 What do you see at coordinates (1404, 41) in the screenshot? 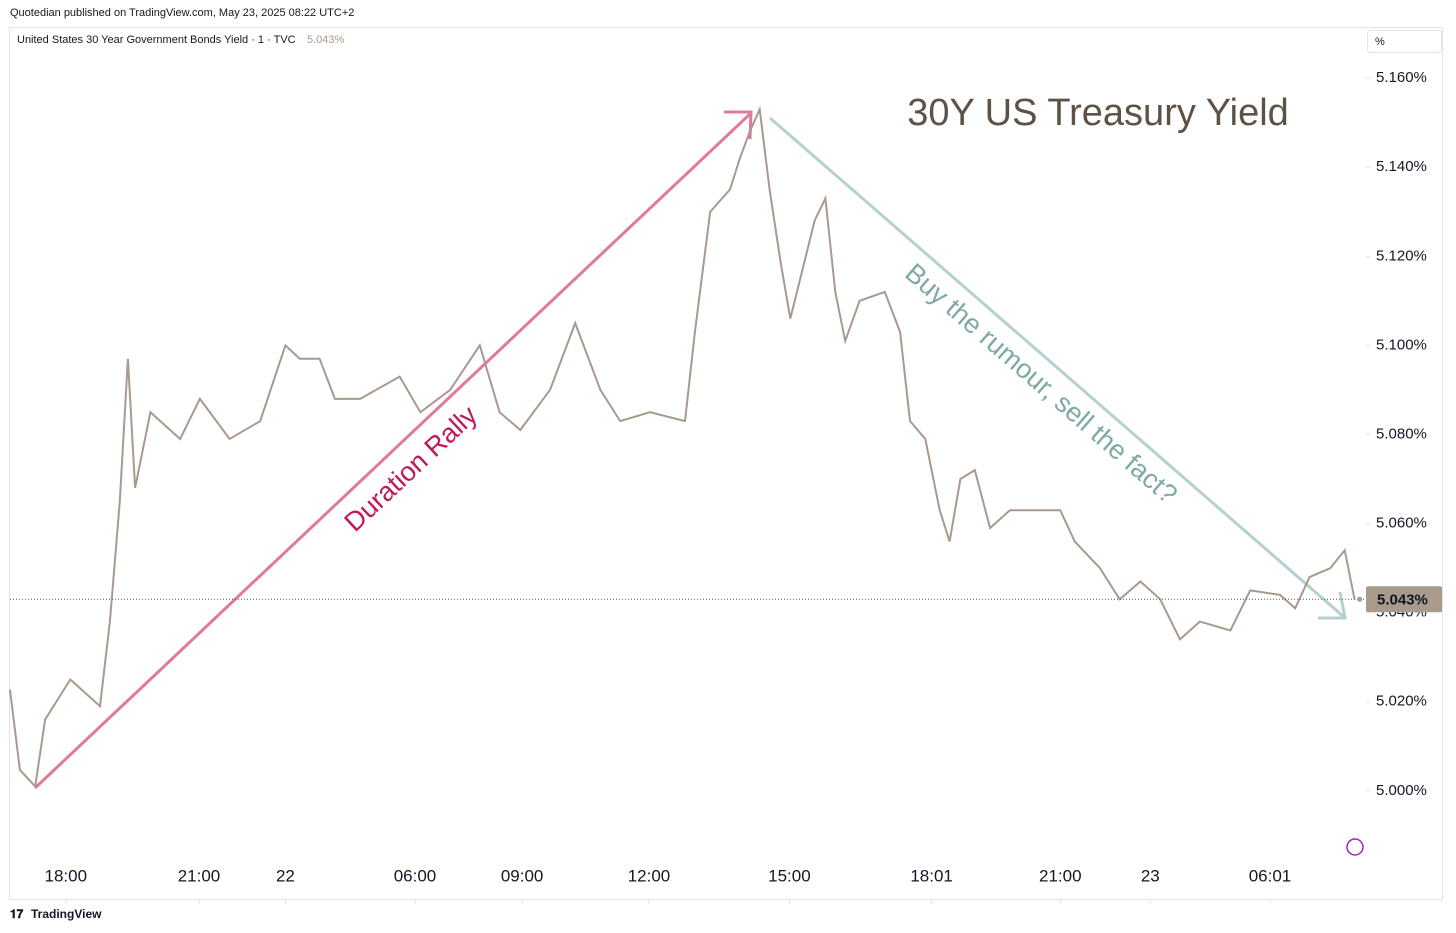
I see `unit-box` at bounding box center [1404, 41].